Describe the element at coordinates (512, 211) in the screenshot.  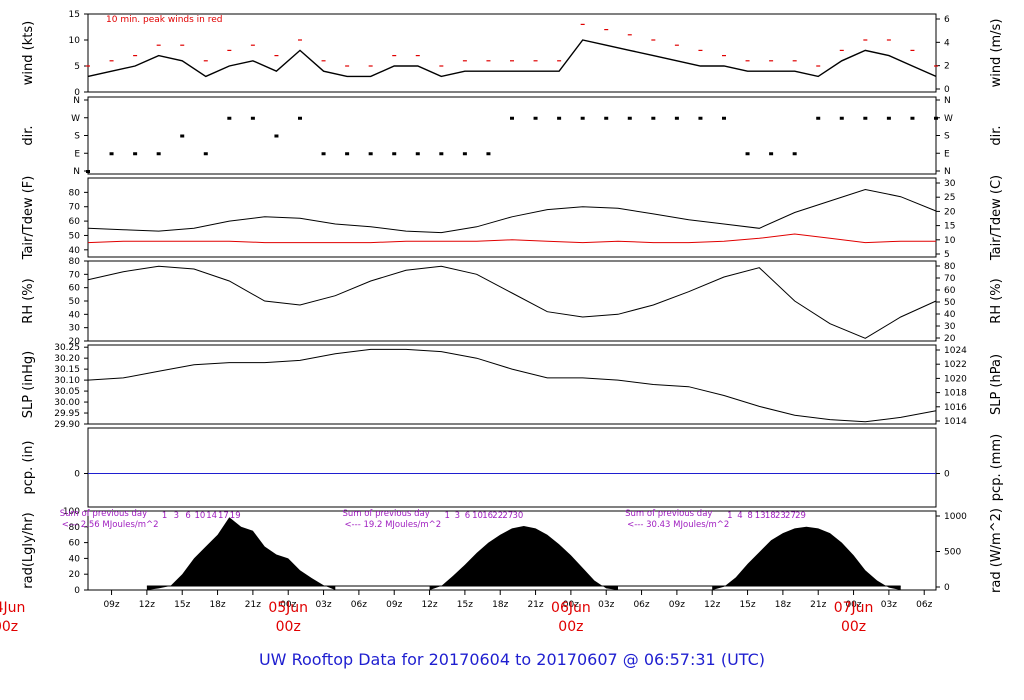
I see `series-tair` at that location.